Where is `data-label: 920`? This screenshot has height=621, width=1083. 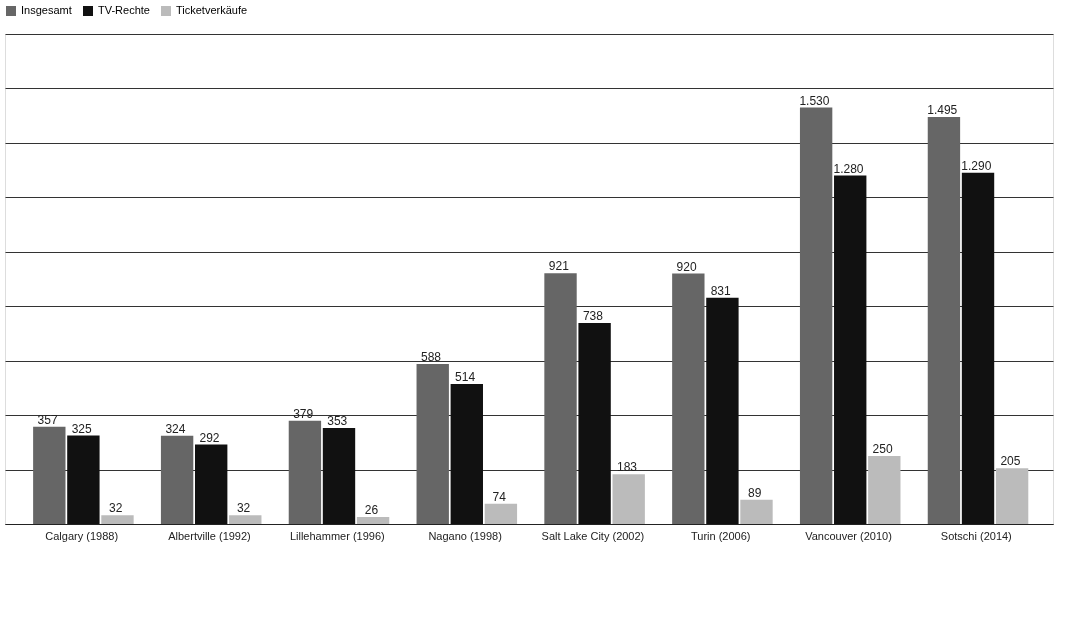 data-label: 920 is located at coordinates (686, 266).